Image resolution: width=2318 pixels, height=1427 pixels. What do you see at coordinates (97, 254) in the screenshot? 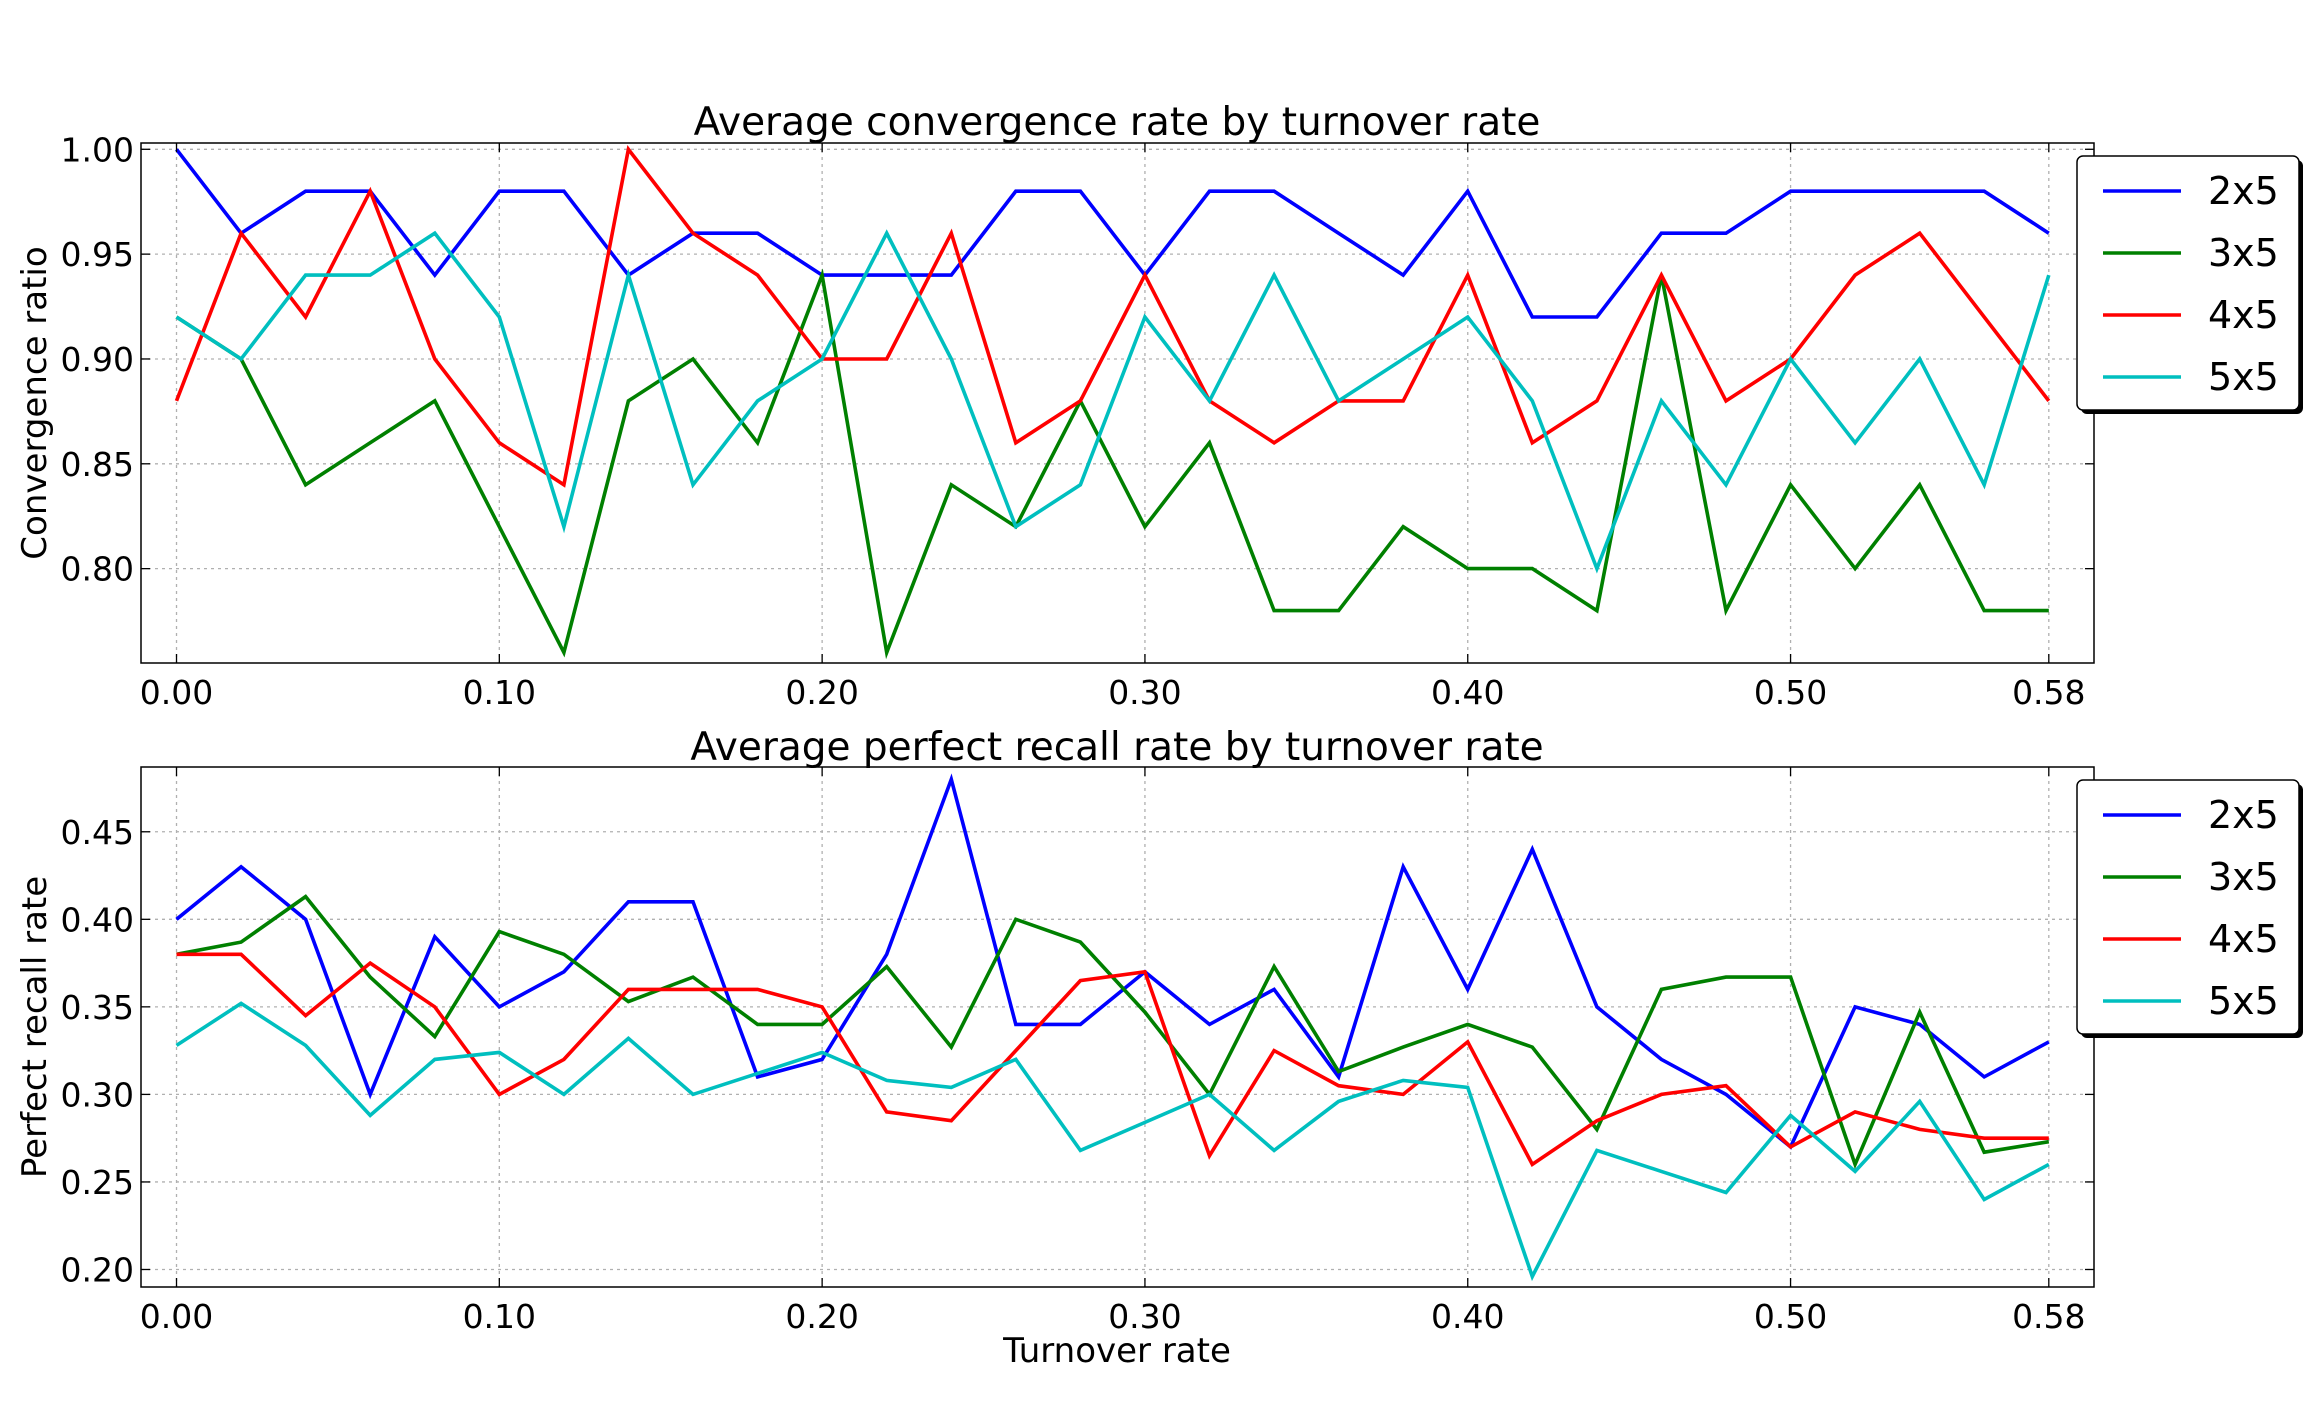
I see `y-tick-label: 0.95` at bounding box center [97, 254].